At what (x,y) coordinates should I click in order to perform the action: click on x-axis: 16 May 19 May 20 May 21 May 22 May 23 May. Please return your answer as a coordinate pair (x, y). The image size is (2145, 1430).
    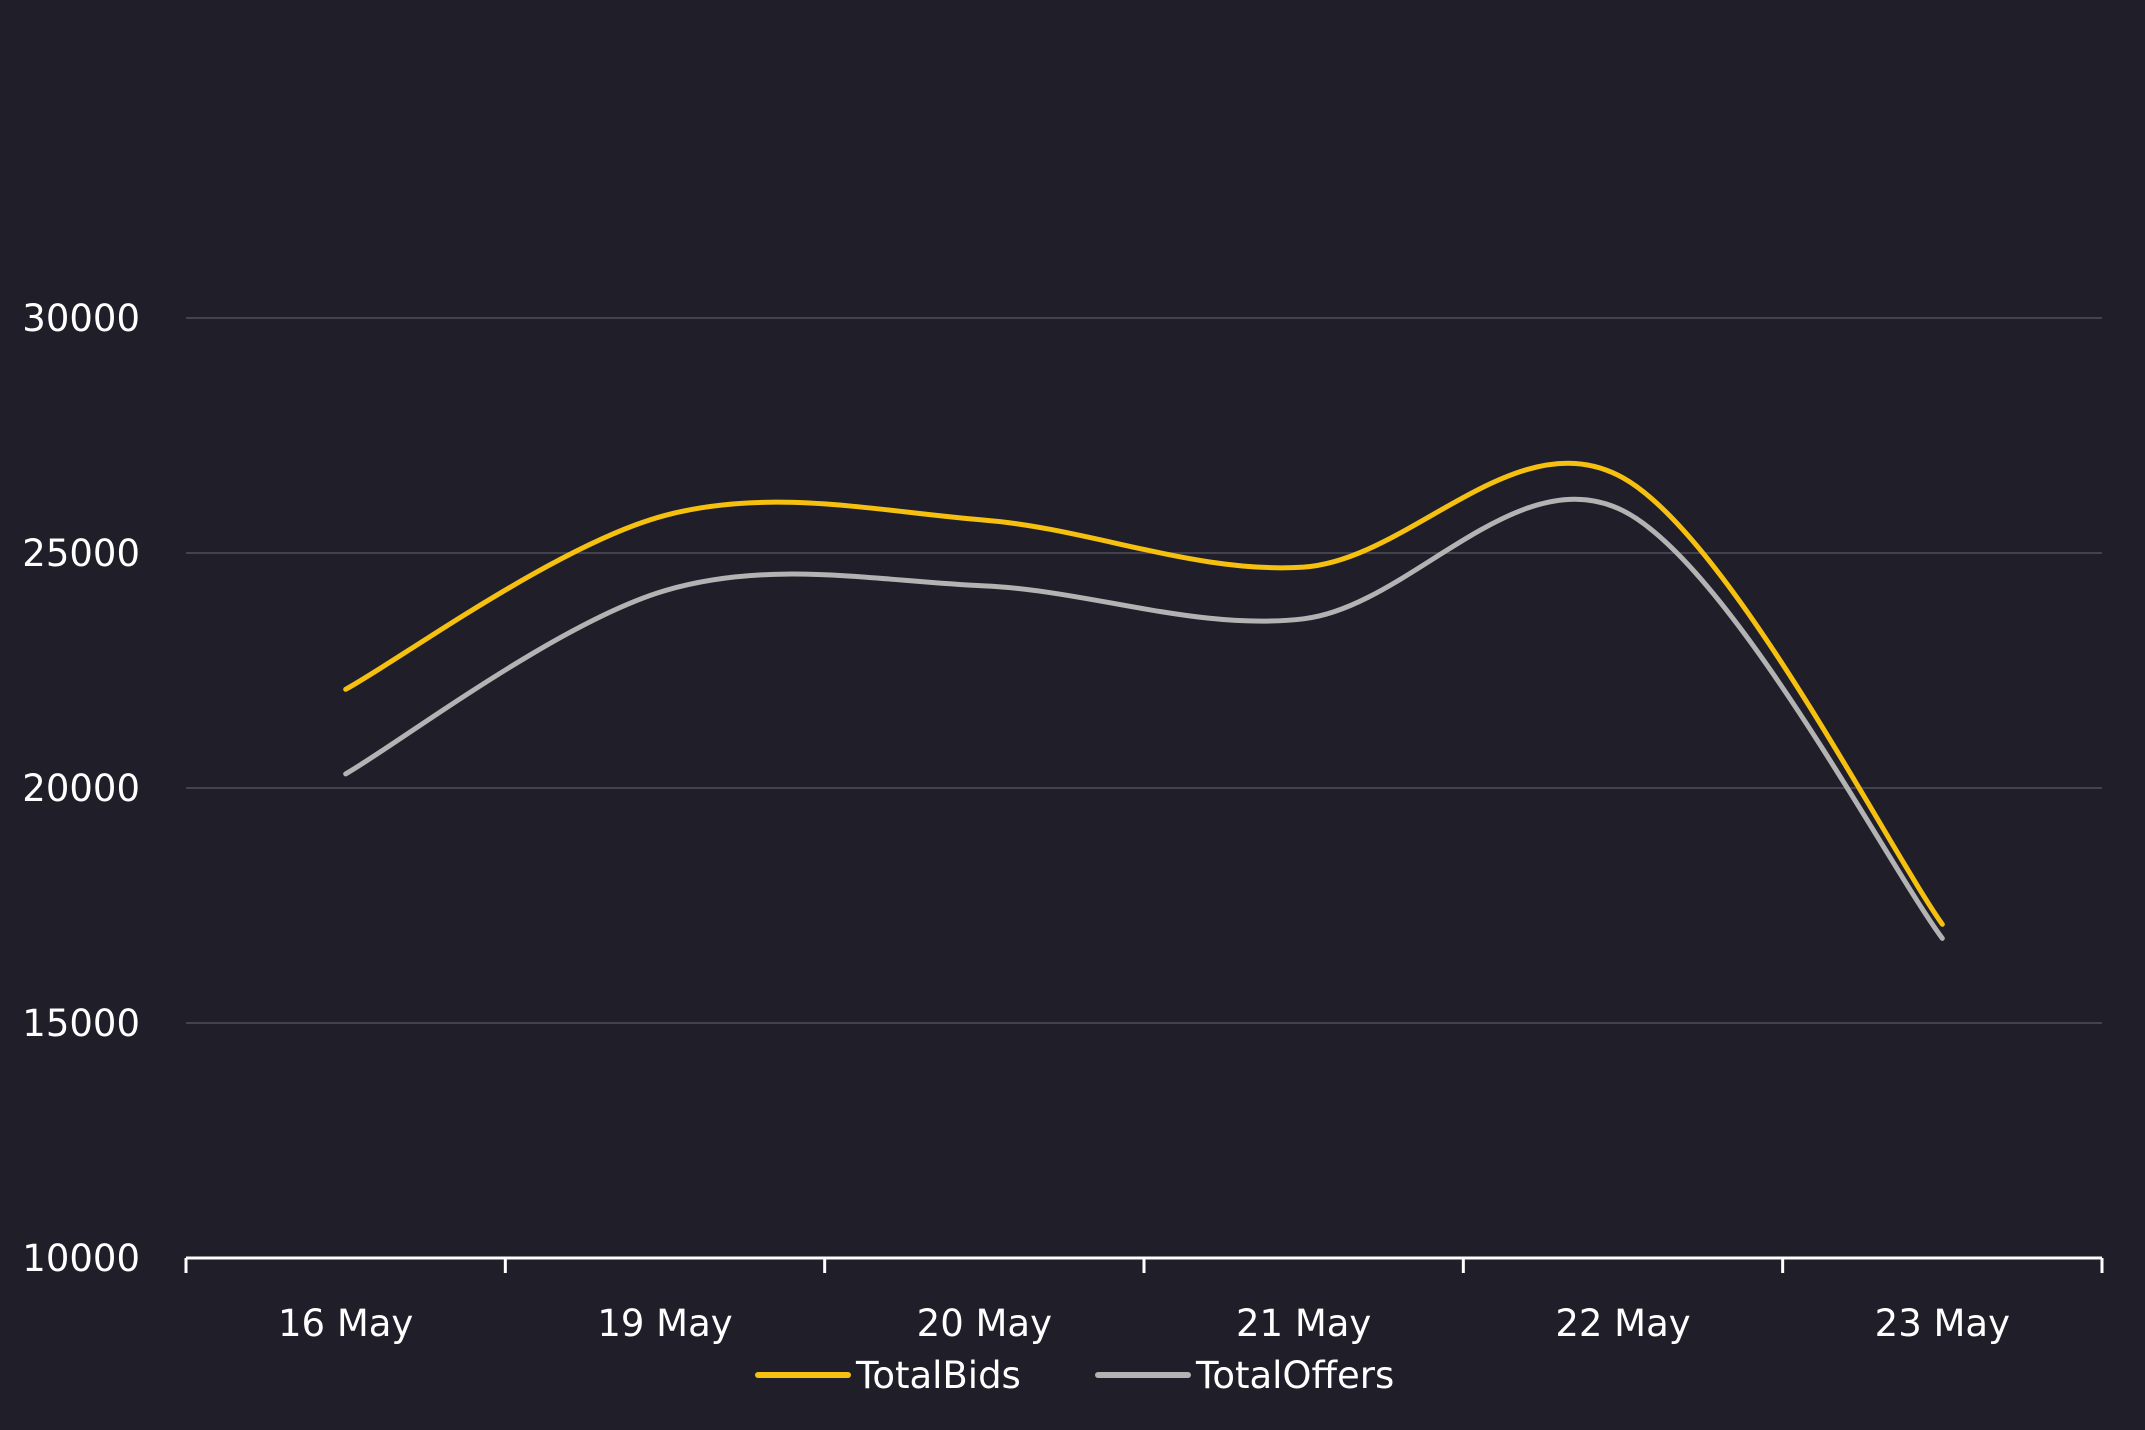
    Looking at the image, I should click on (1144, 1300).